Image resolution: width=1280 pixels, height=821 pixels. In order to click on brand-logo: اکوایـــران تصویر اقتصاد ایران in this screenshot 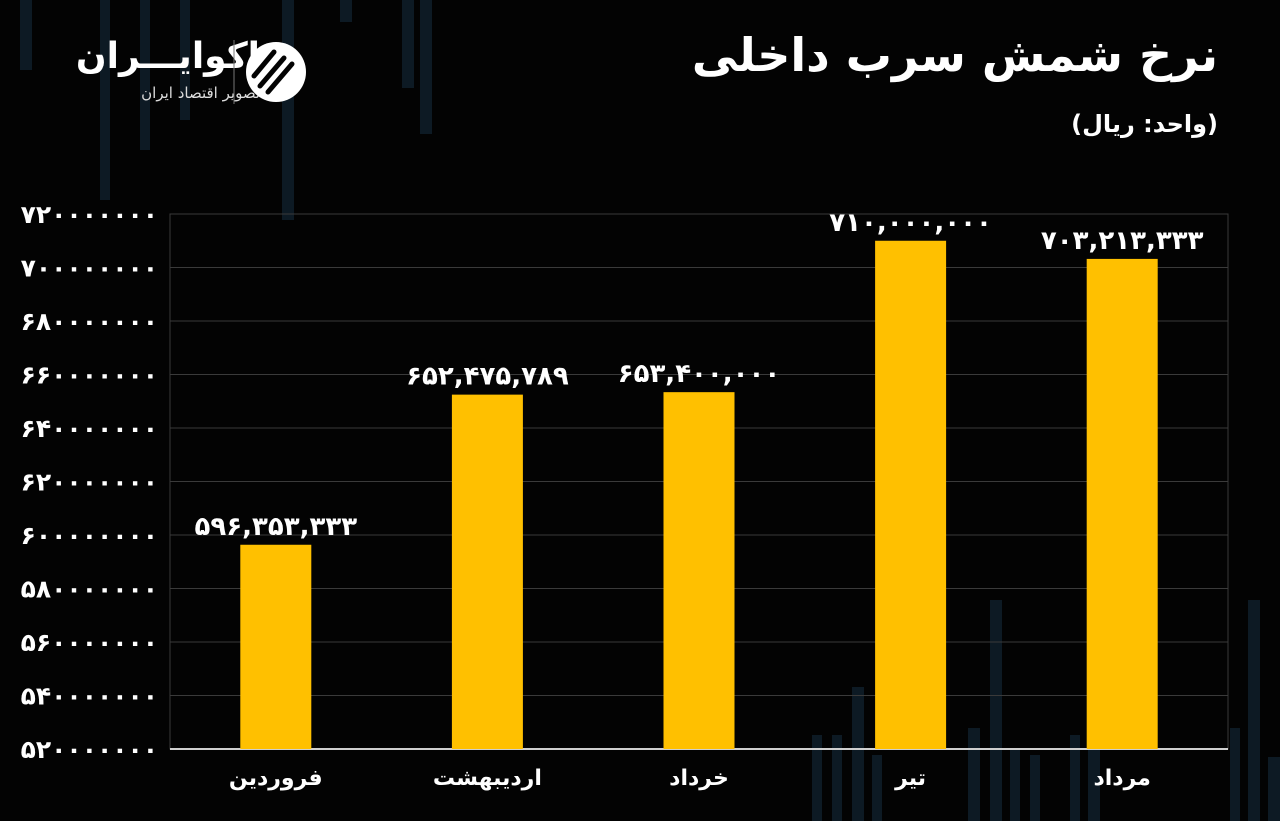, I will do `click(185, 72)`.